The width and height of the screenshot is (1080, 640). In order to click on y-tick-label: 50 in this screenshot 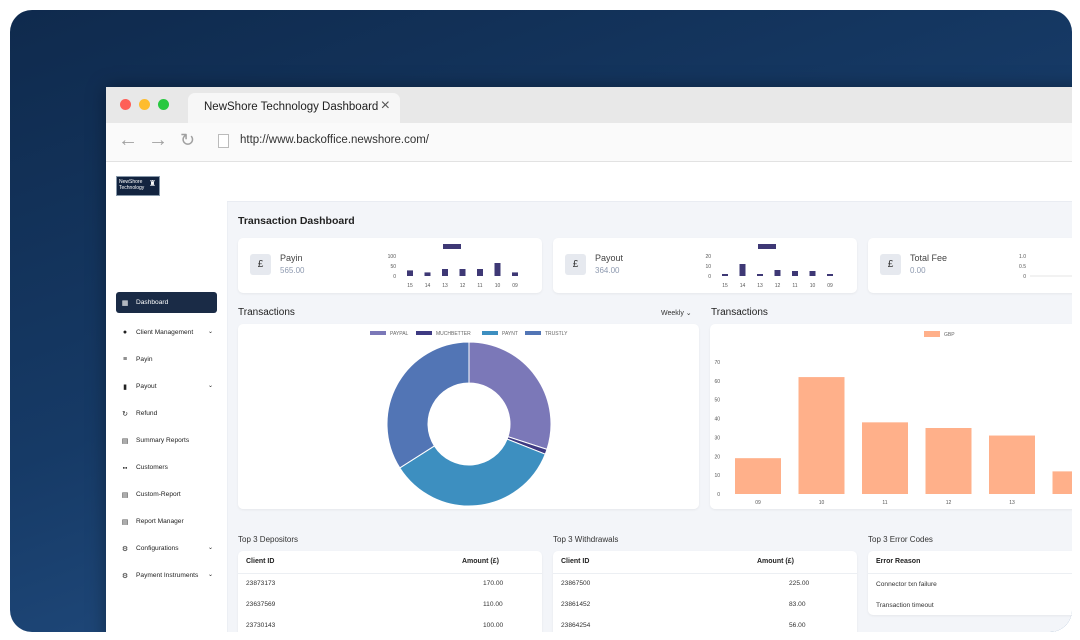, I will do `click(717, 401)`.